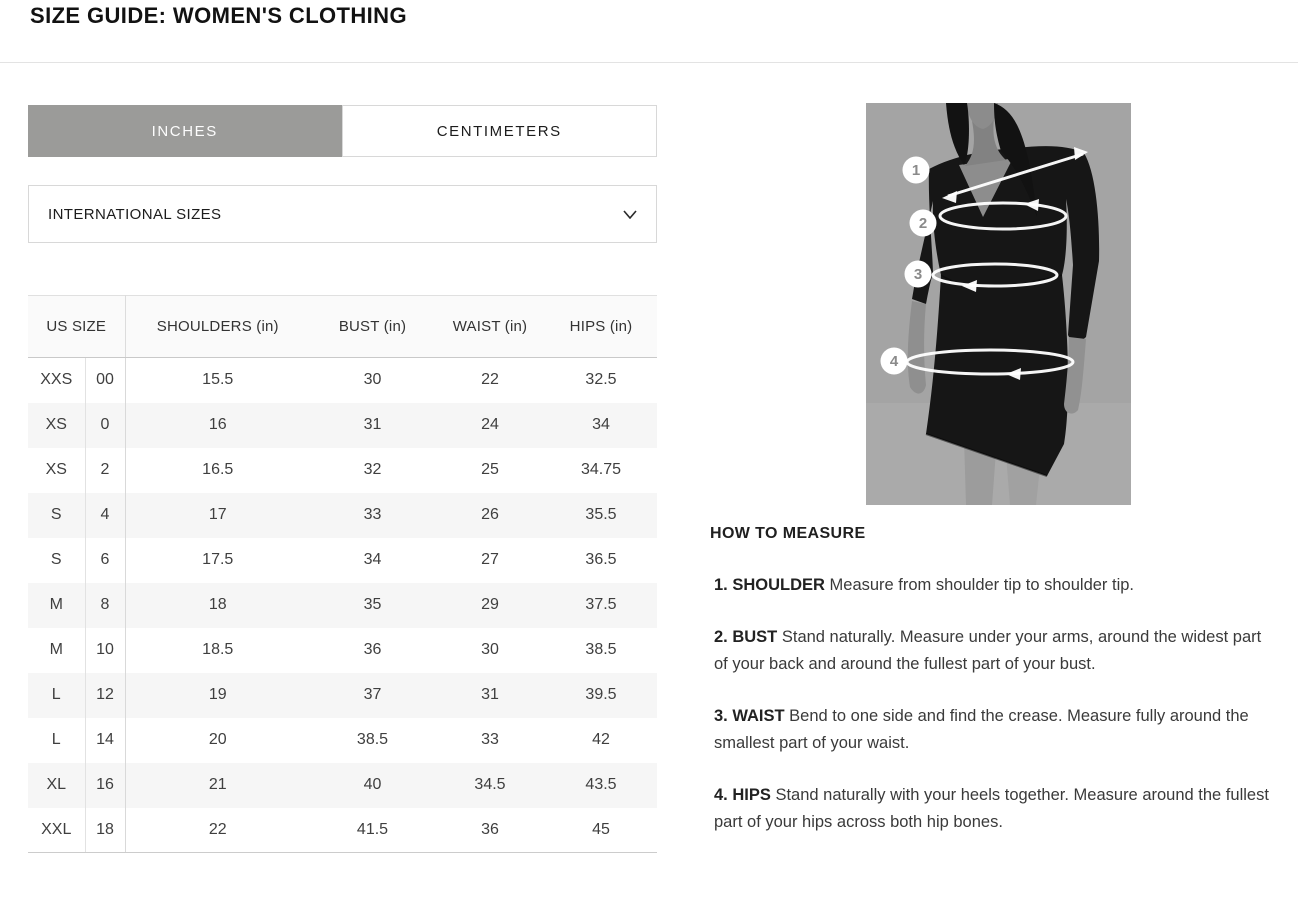 The height and width of the screenshot is (908, 1298). Describe the element at coordinates (57, 380) in the screenshot. I see `cell-size-letter: XXS` at that location.